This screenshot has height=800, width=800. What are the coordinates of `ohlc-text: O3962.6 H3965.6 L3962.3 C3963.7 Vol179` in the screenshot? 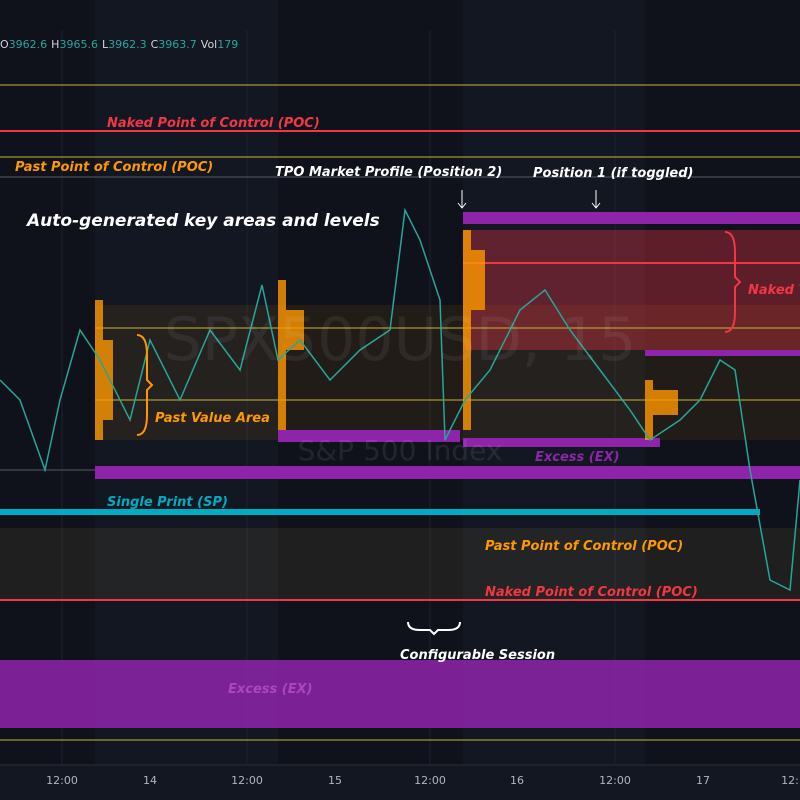 It's located at (119, 44).